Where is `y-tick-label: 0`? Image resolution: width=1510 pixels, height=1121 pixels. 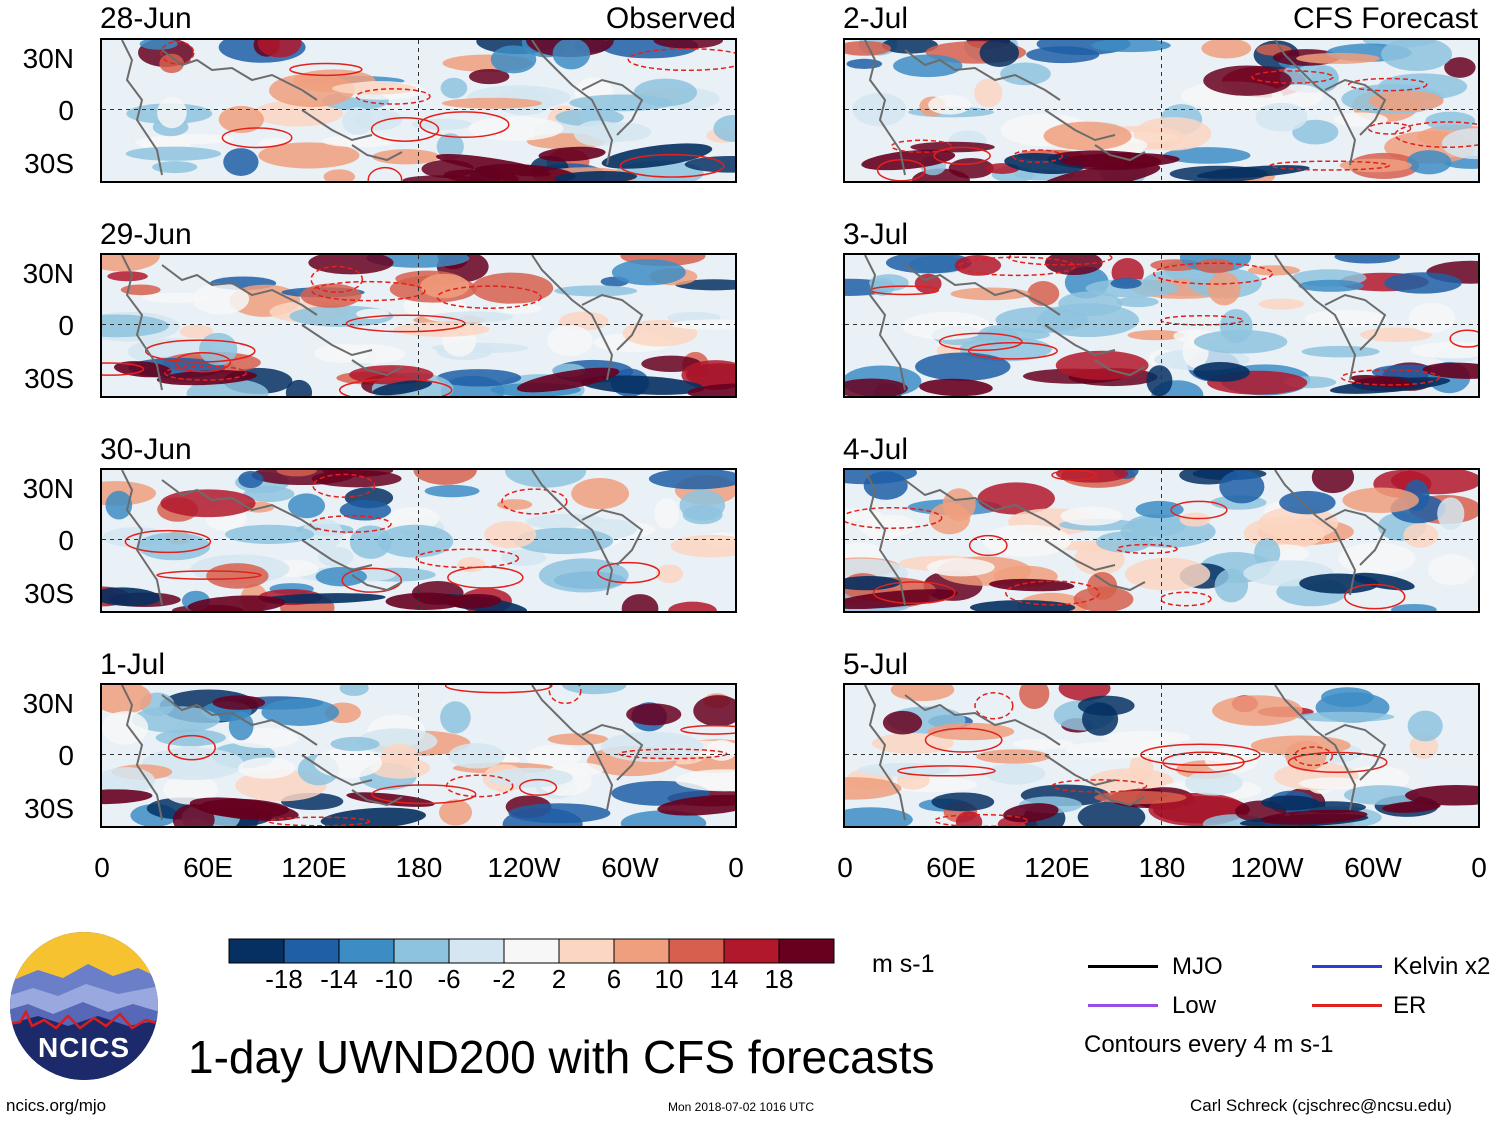
y-tick-label: 0 is located at coordinates (66, 755).